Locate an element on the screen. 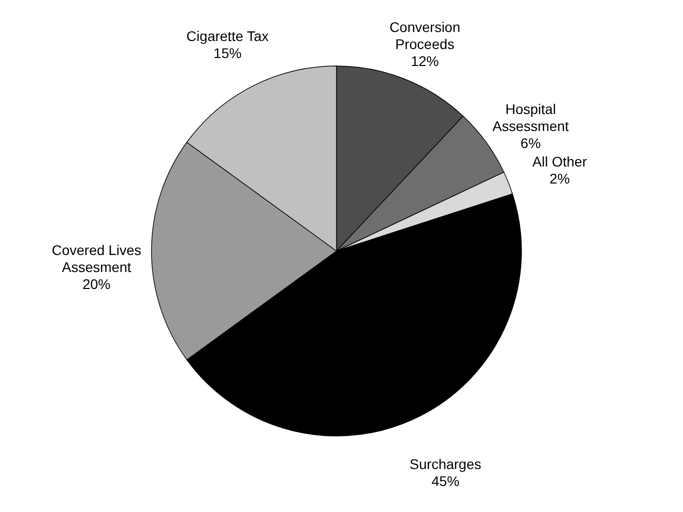  slice-label: Surcharges is located at coordinates (446, 464).